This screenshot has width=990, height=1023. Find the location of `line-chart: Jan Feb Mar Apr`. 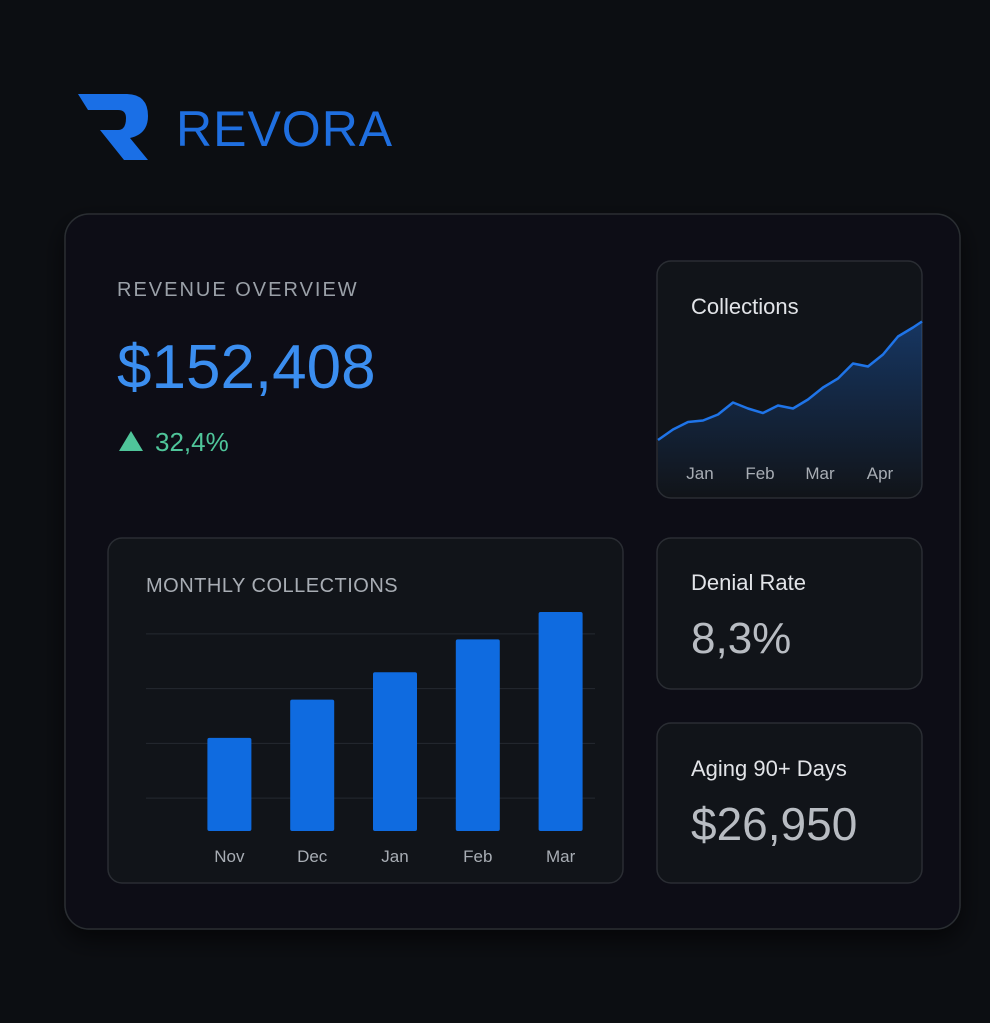

line-chart: Jan Feb Mar Apr is located at coordinates (790, 408).